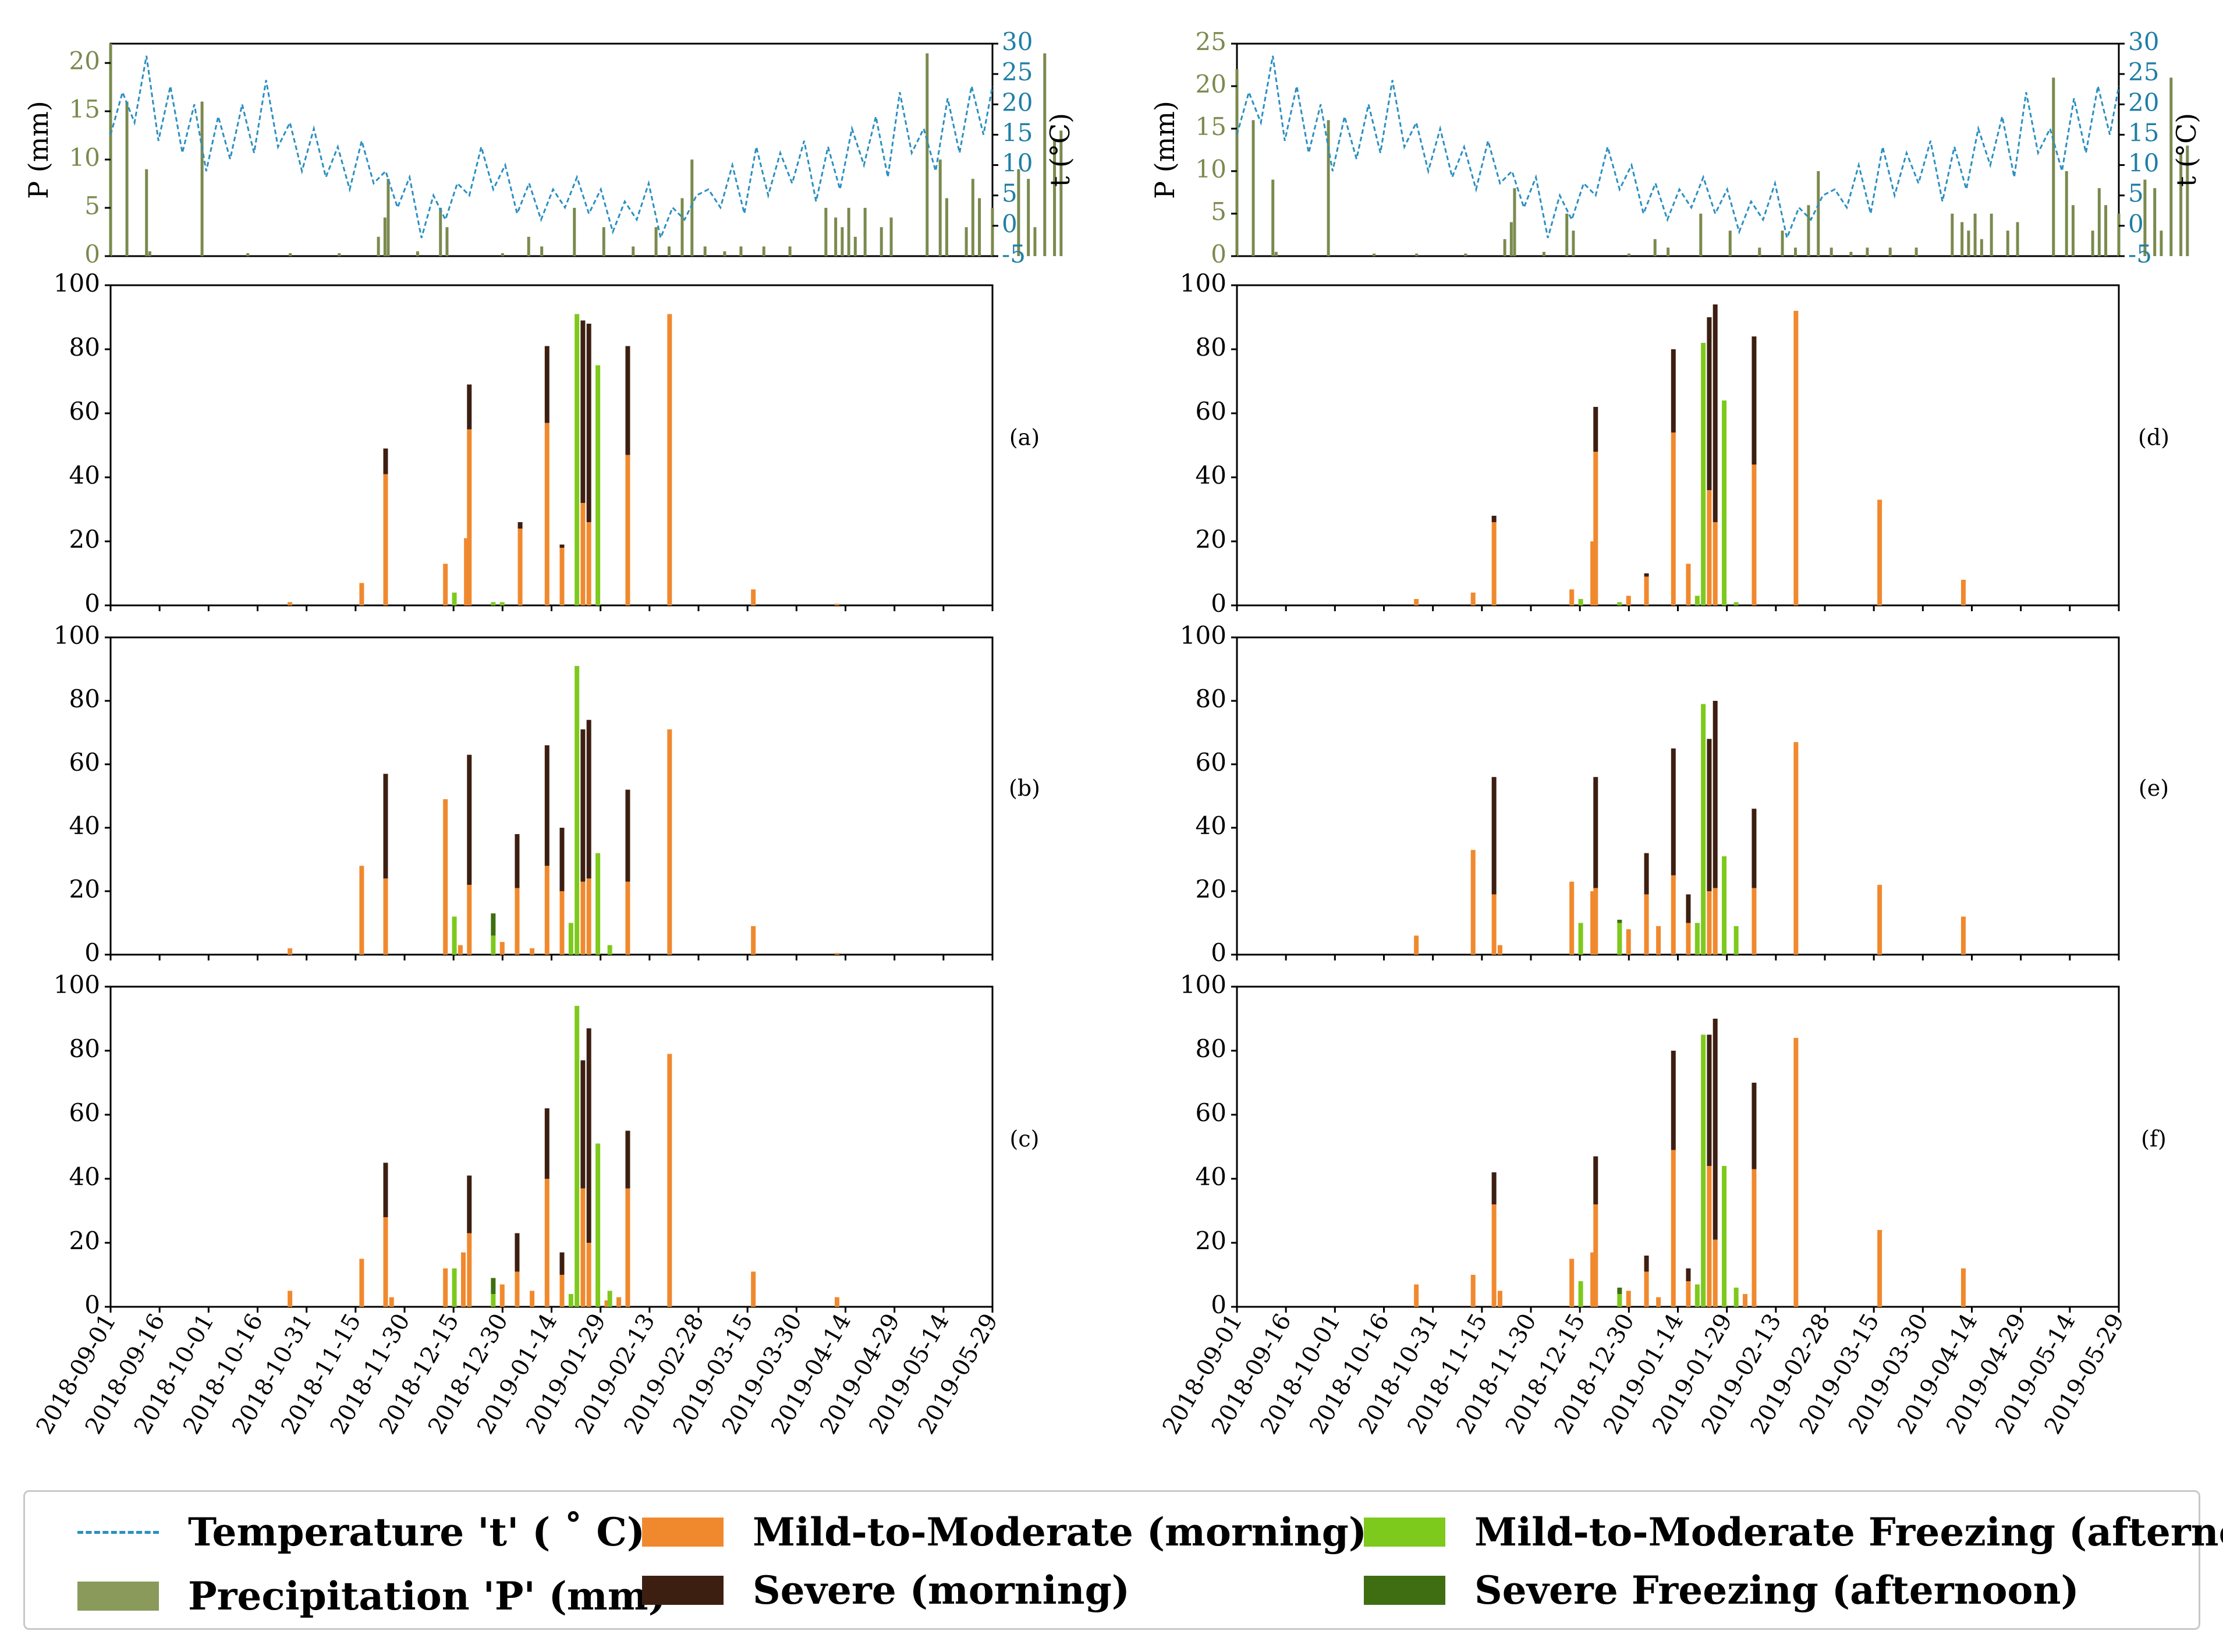  I want to click on legend-precipitation-label: Precipitation 'P' (mm), so click(427, 1596).